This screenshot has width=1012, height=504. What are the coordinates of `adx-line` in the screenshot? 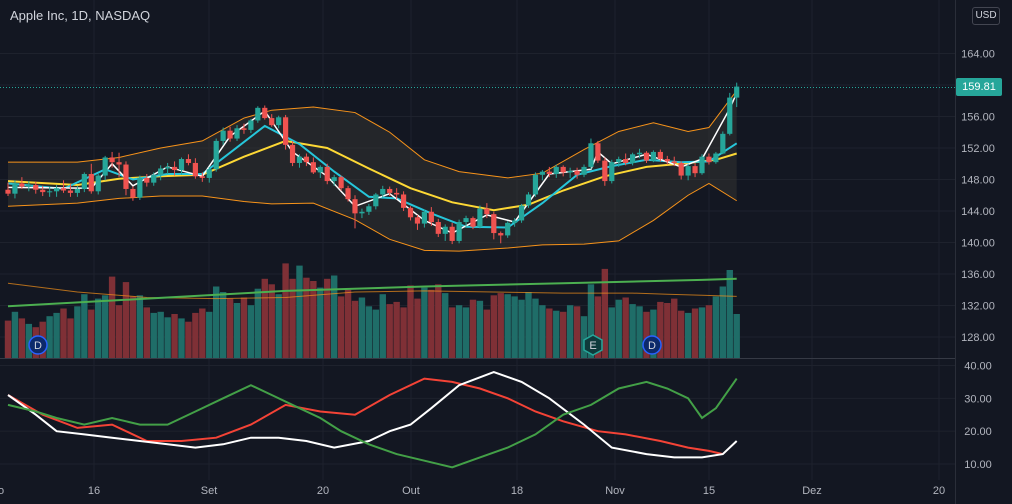 It's located at (372, 415).